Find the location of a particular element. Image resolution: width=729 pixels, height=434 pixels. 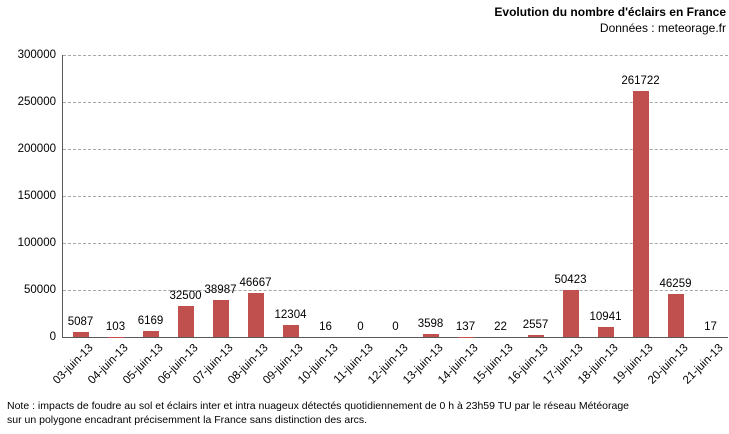

bar-column: 38987 is located at coordinates (220, 196).